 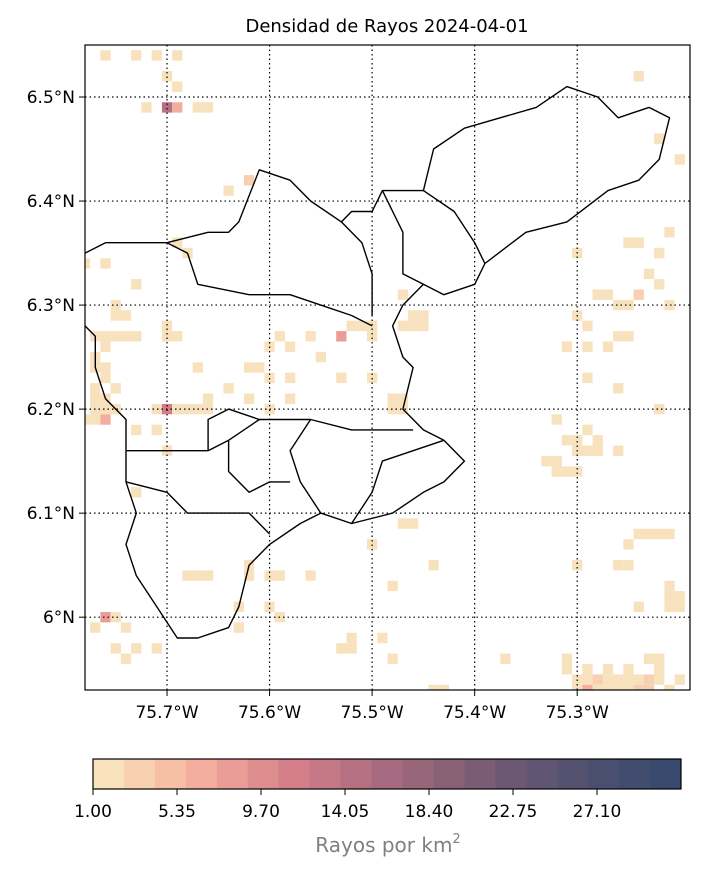 What do you see at coordinates (51, 306) in the screenshot?
I see `y-tick-label: 6.3°N` at bounding box center [51, 306].